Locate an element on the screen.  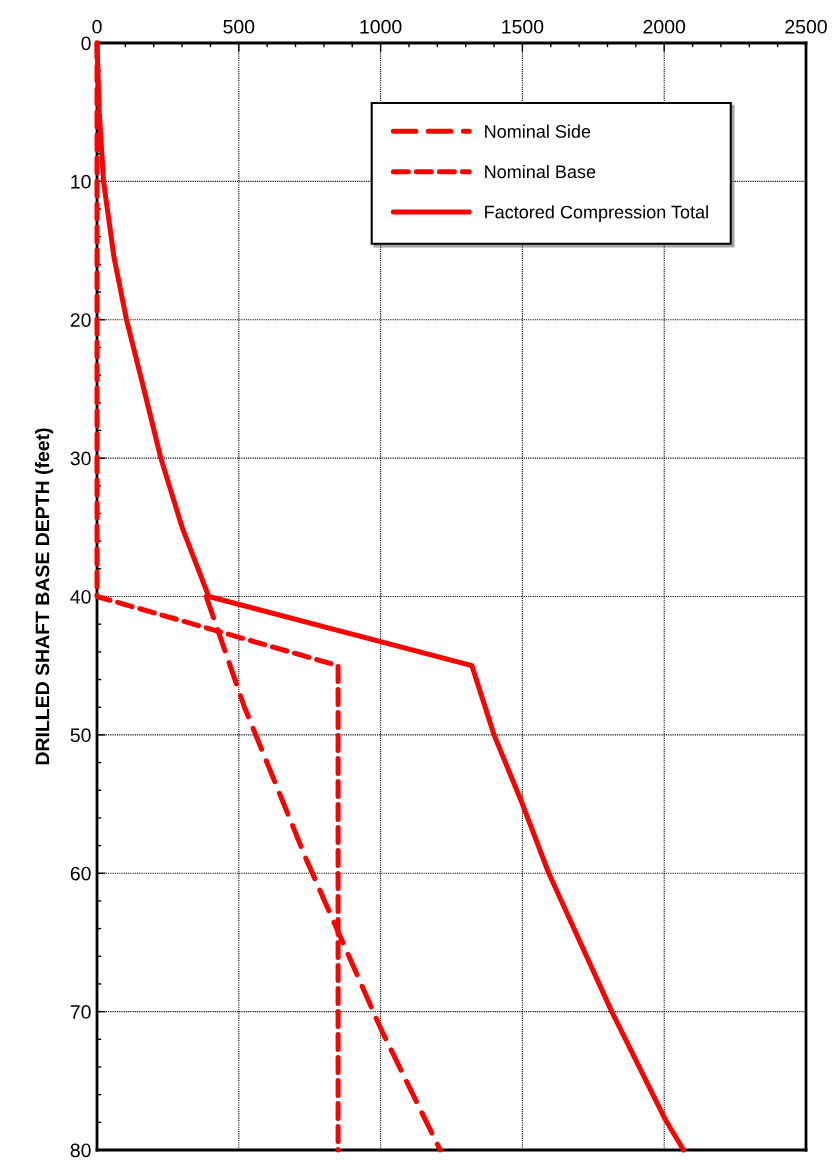
x-tick-label: 1500 is located at coordinates (523, 26).